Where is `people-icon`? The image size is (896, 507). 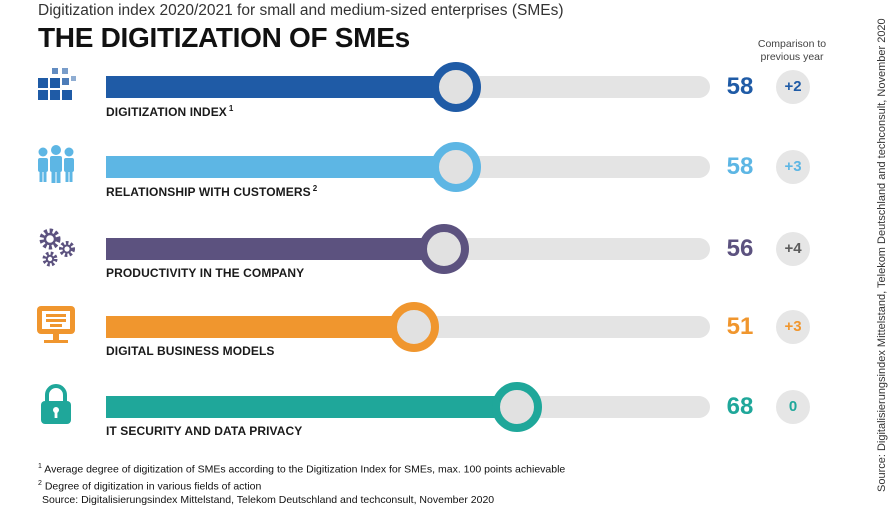 people-icon is located at coordinates (56, 164).